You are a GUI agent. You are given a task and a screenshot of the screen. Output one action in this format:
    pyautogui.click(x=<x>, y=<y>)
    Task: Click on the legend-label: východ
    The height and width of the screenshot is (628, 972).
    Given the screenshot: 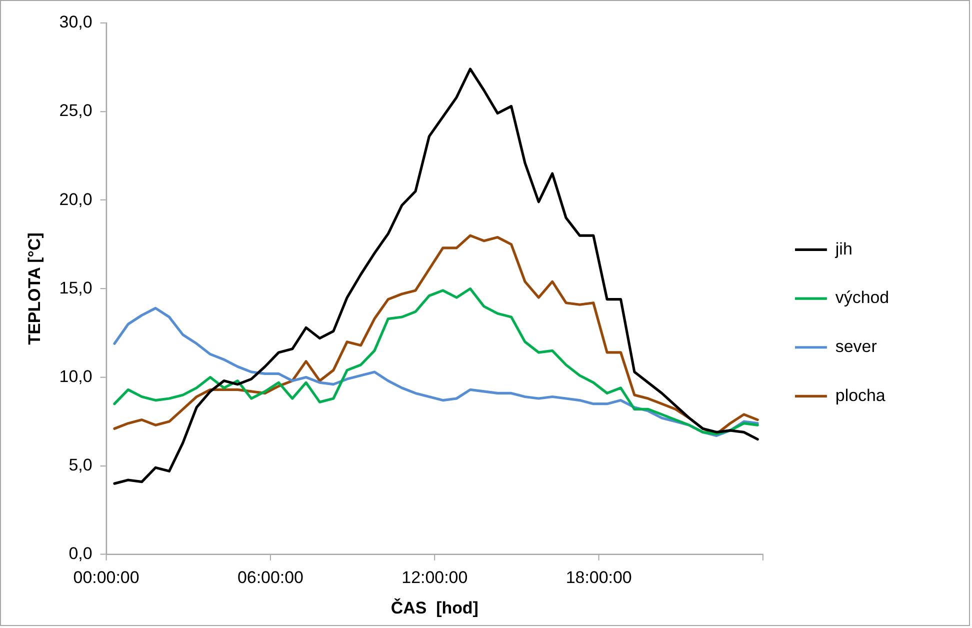 What is the action you would take?
    pyautogui.click(x=862, y=298)
    